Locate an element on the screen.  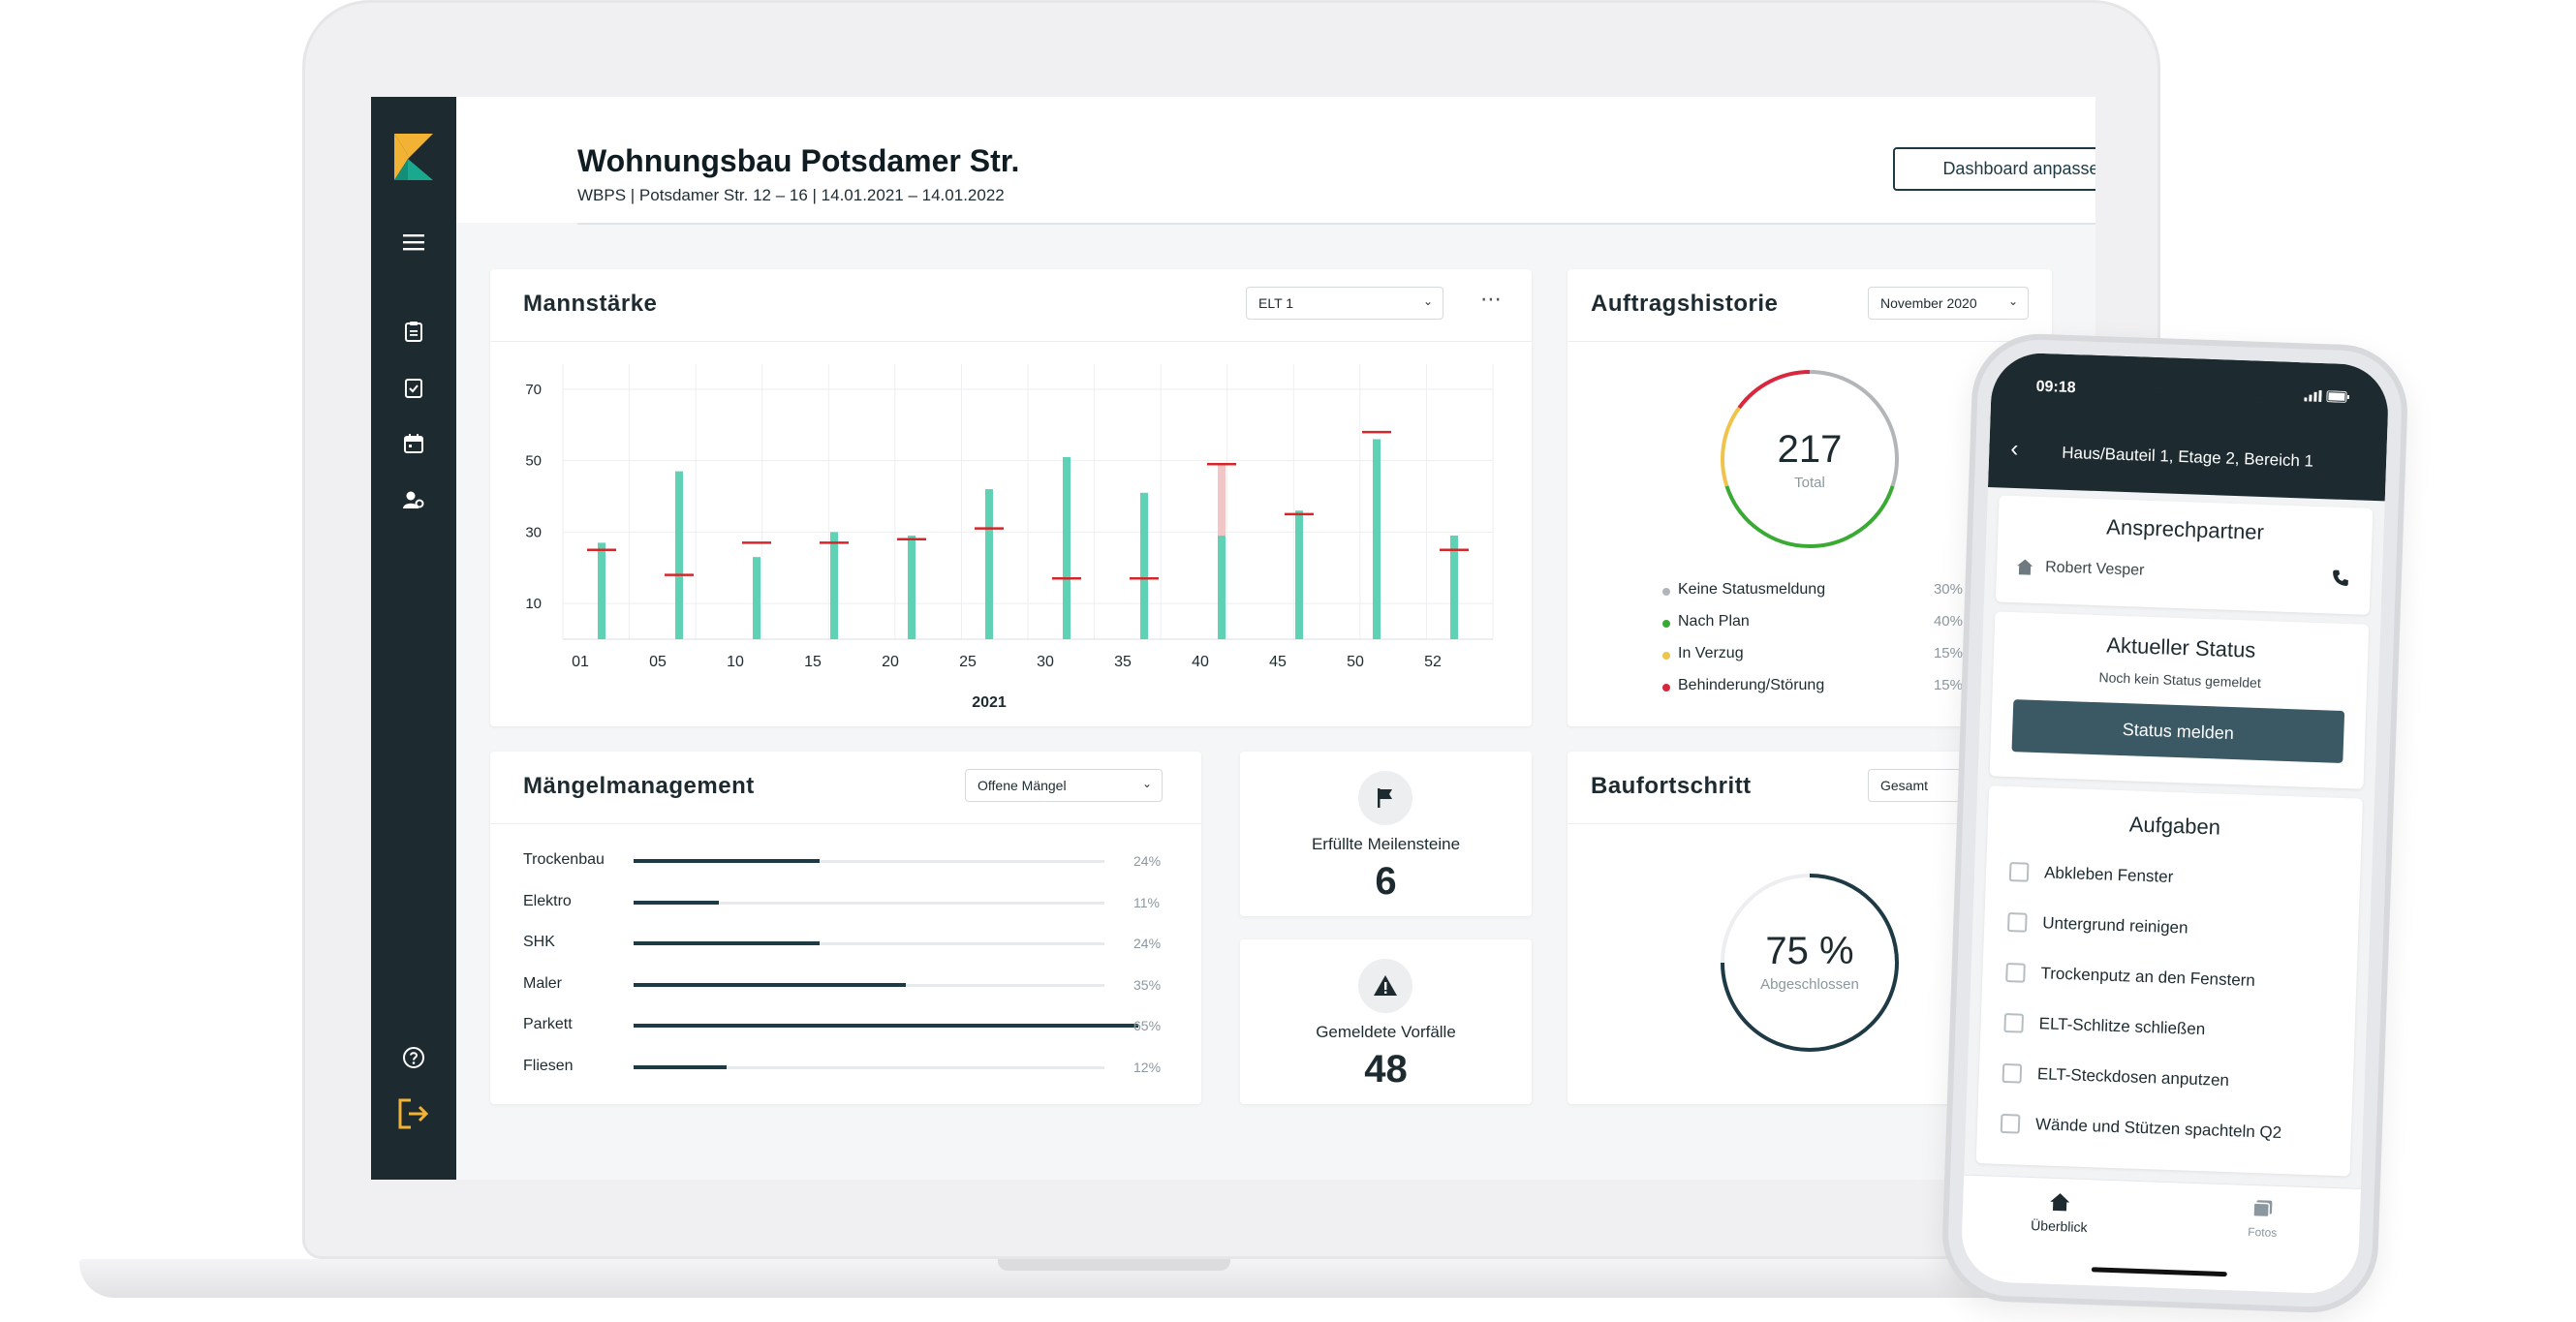
x-tick-label: 20 is located at coordinates (890, 662).